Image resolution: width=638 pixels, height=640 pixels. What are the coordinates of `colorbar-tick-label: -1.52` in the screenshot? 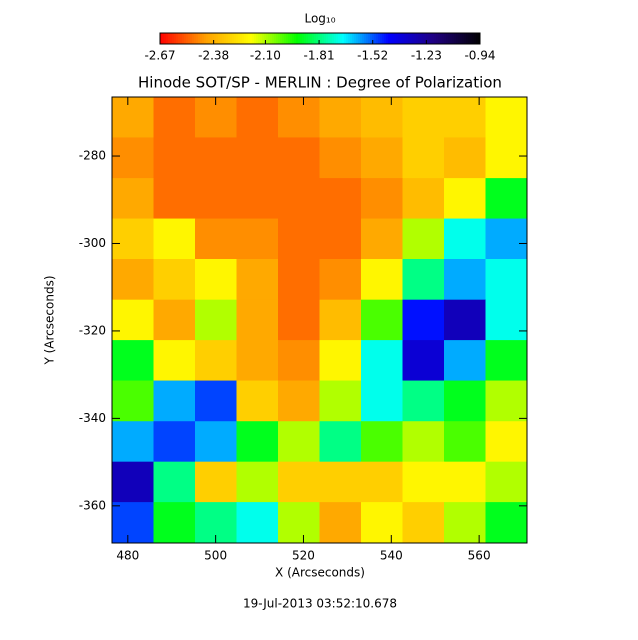 It's located at (372, 56).